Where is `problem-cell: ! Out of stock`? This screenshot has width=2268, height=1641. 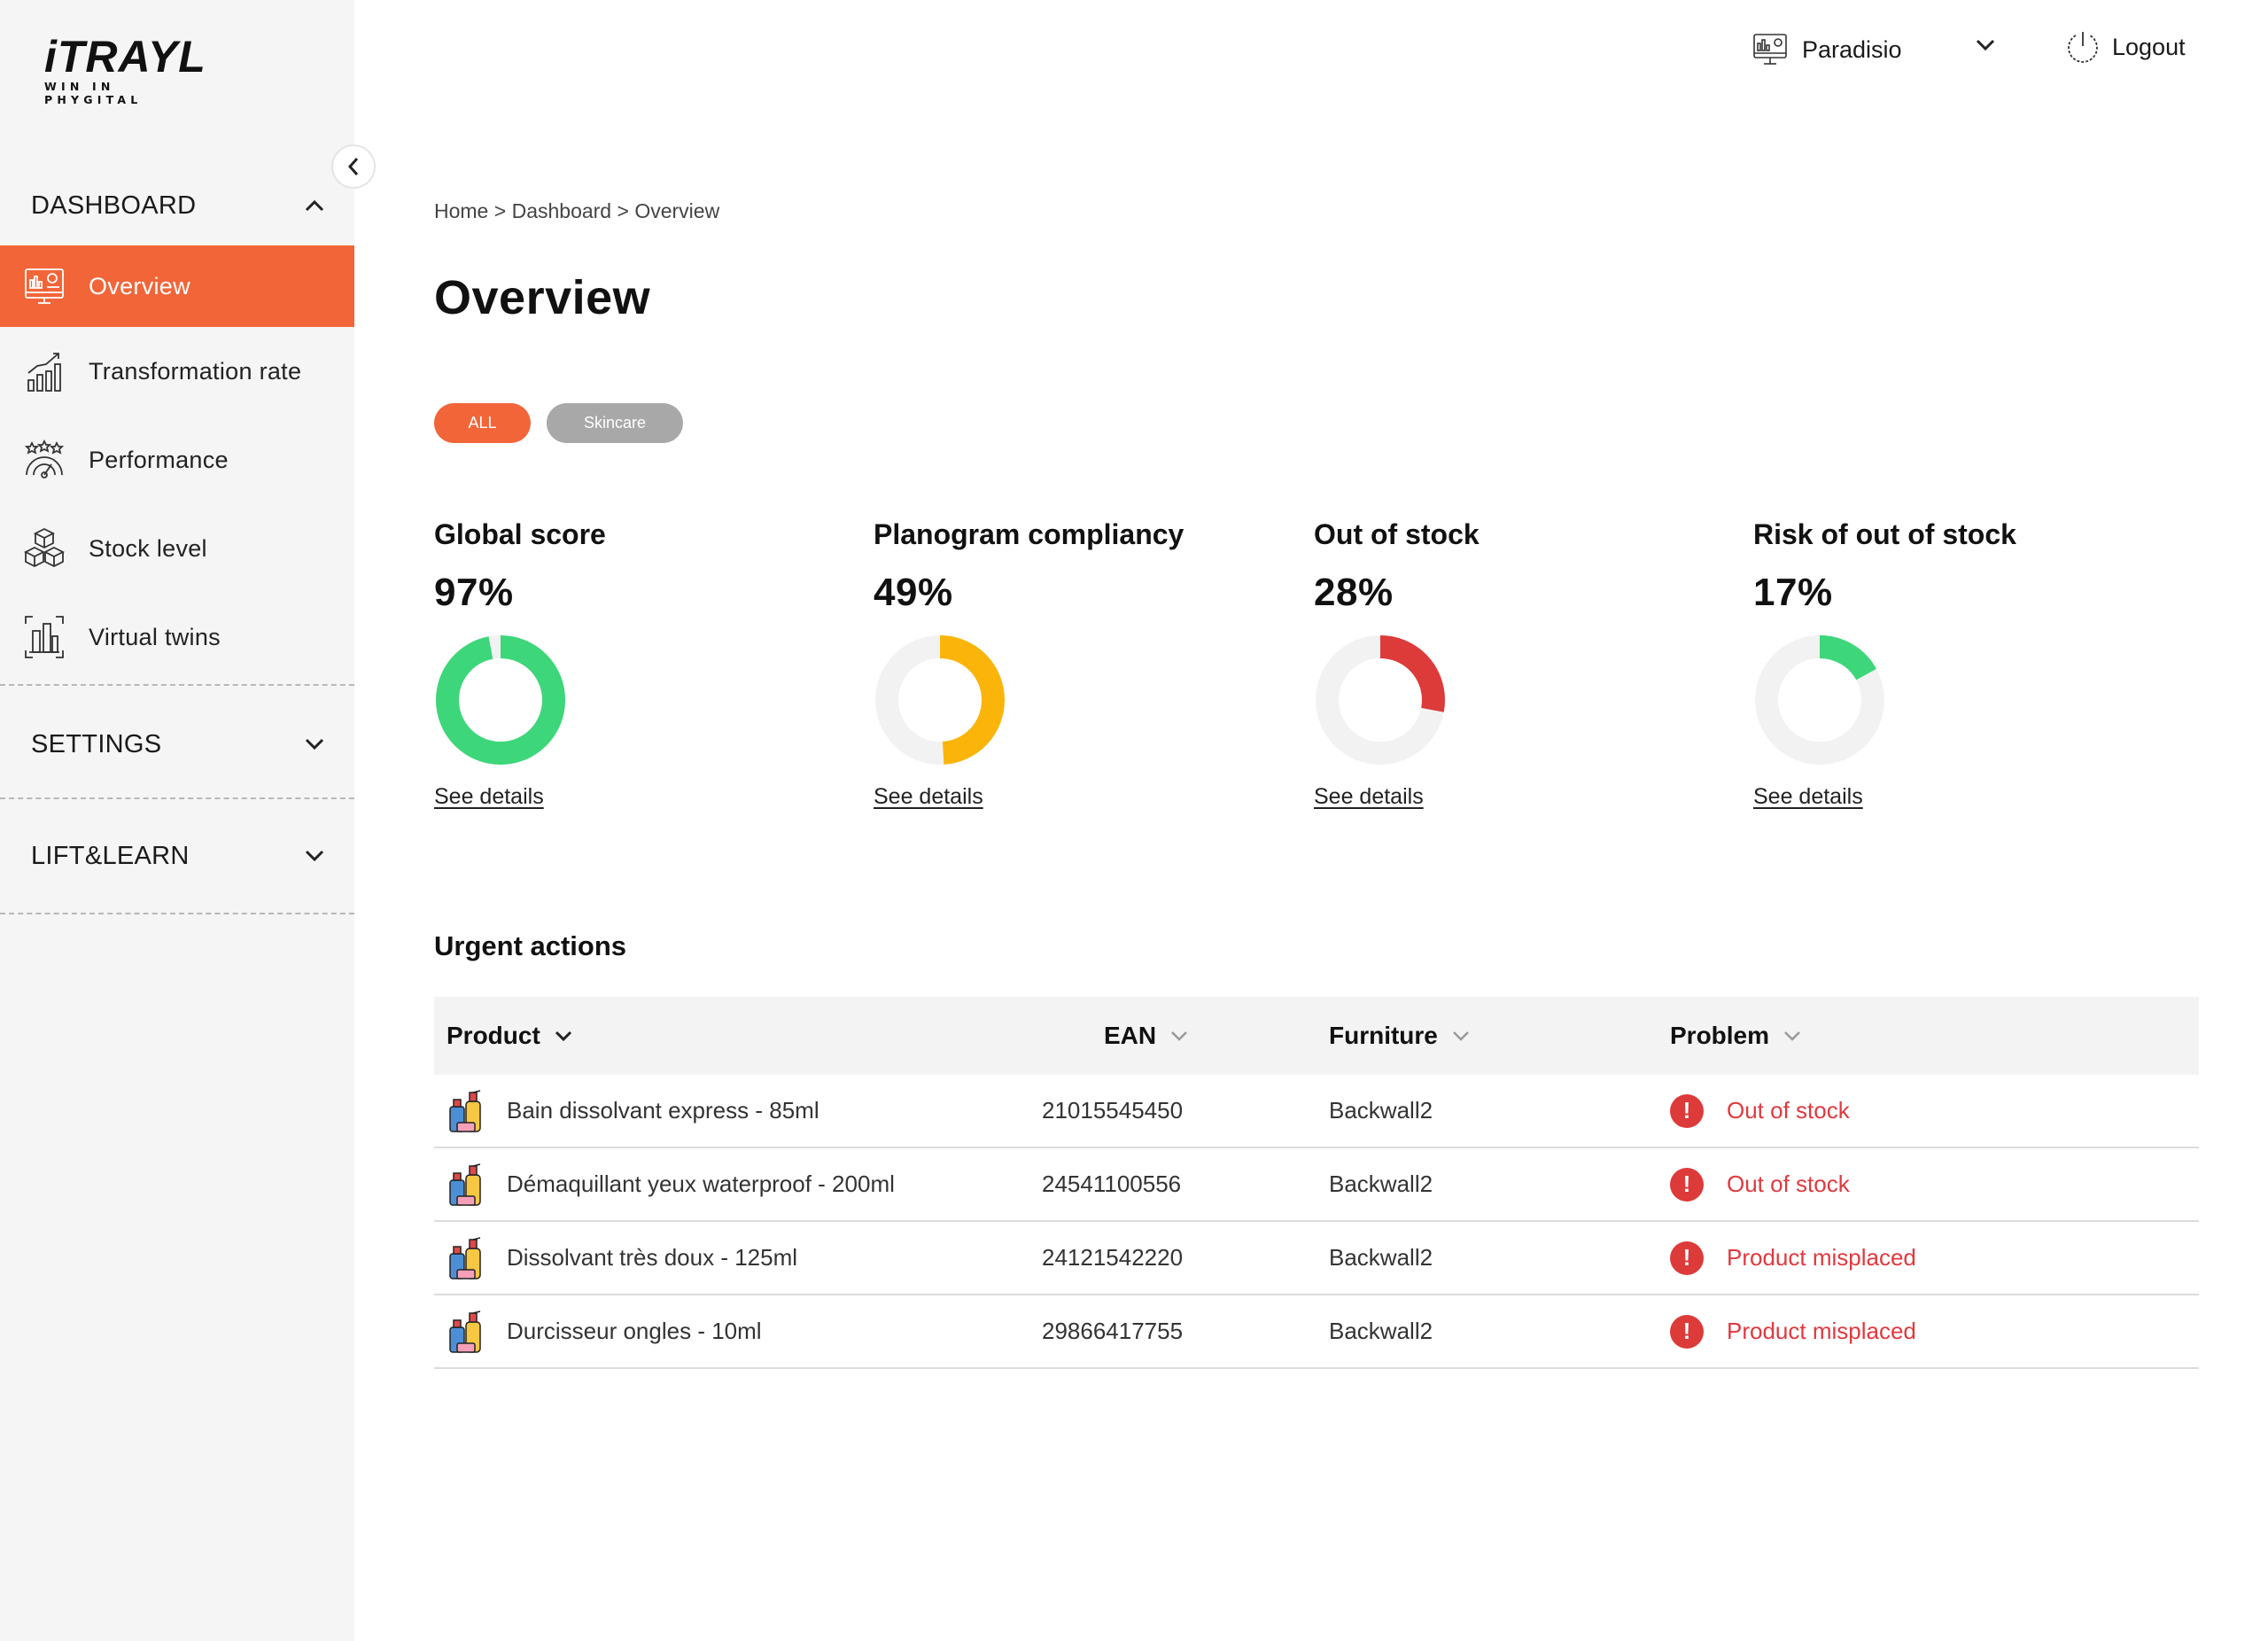
problem-cell: ! Out of stock is located at coordinates (1760, 1184).